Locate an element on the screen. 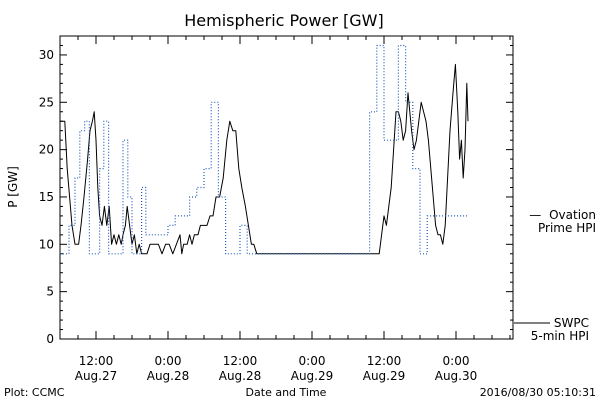 The width and height of the screenshot is (600, 400). legend-ovation-line2: Prime HPI is located at coordinates (567, 228).